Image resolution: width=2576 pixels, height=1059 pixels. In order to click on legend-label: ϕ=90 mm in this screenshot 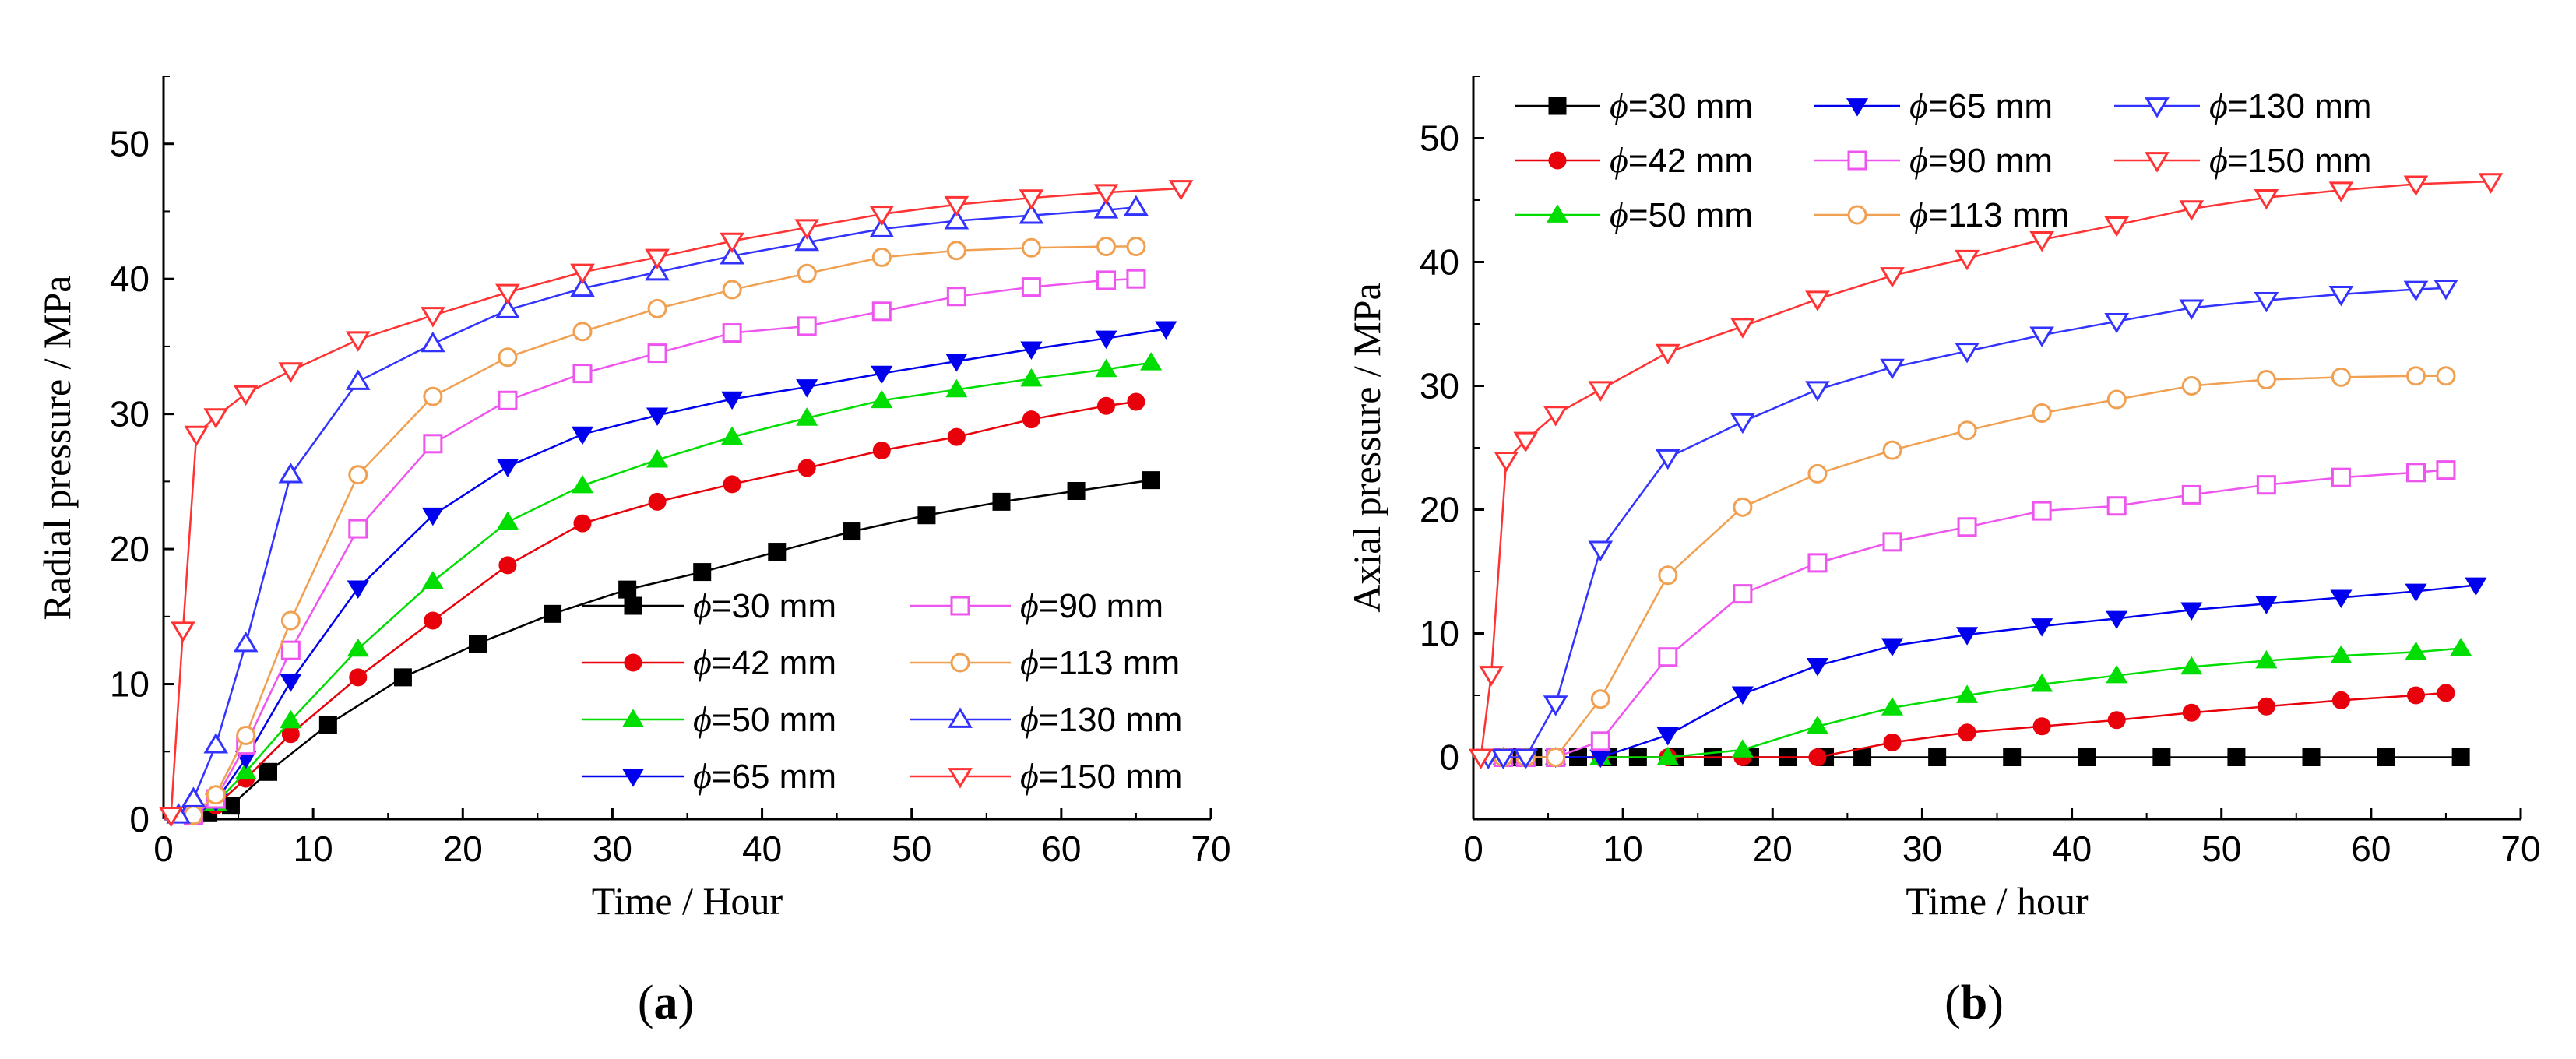, I will do `click(1091, 605)`.